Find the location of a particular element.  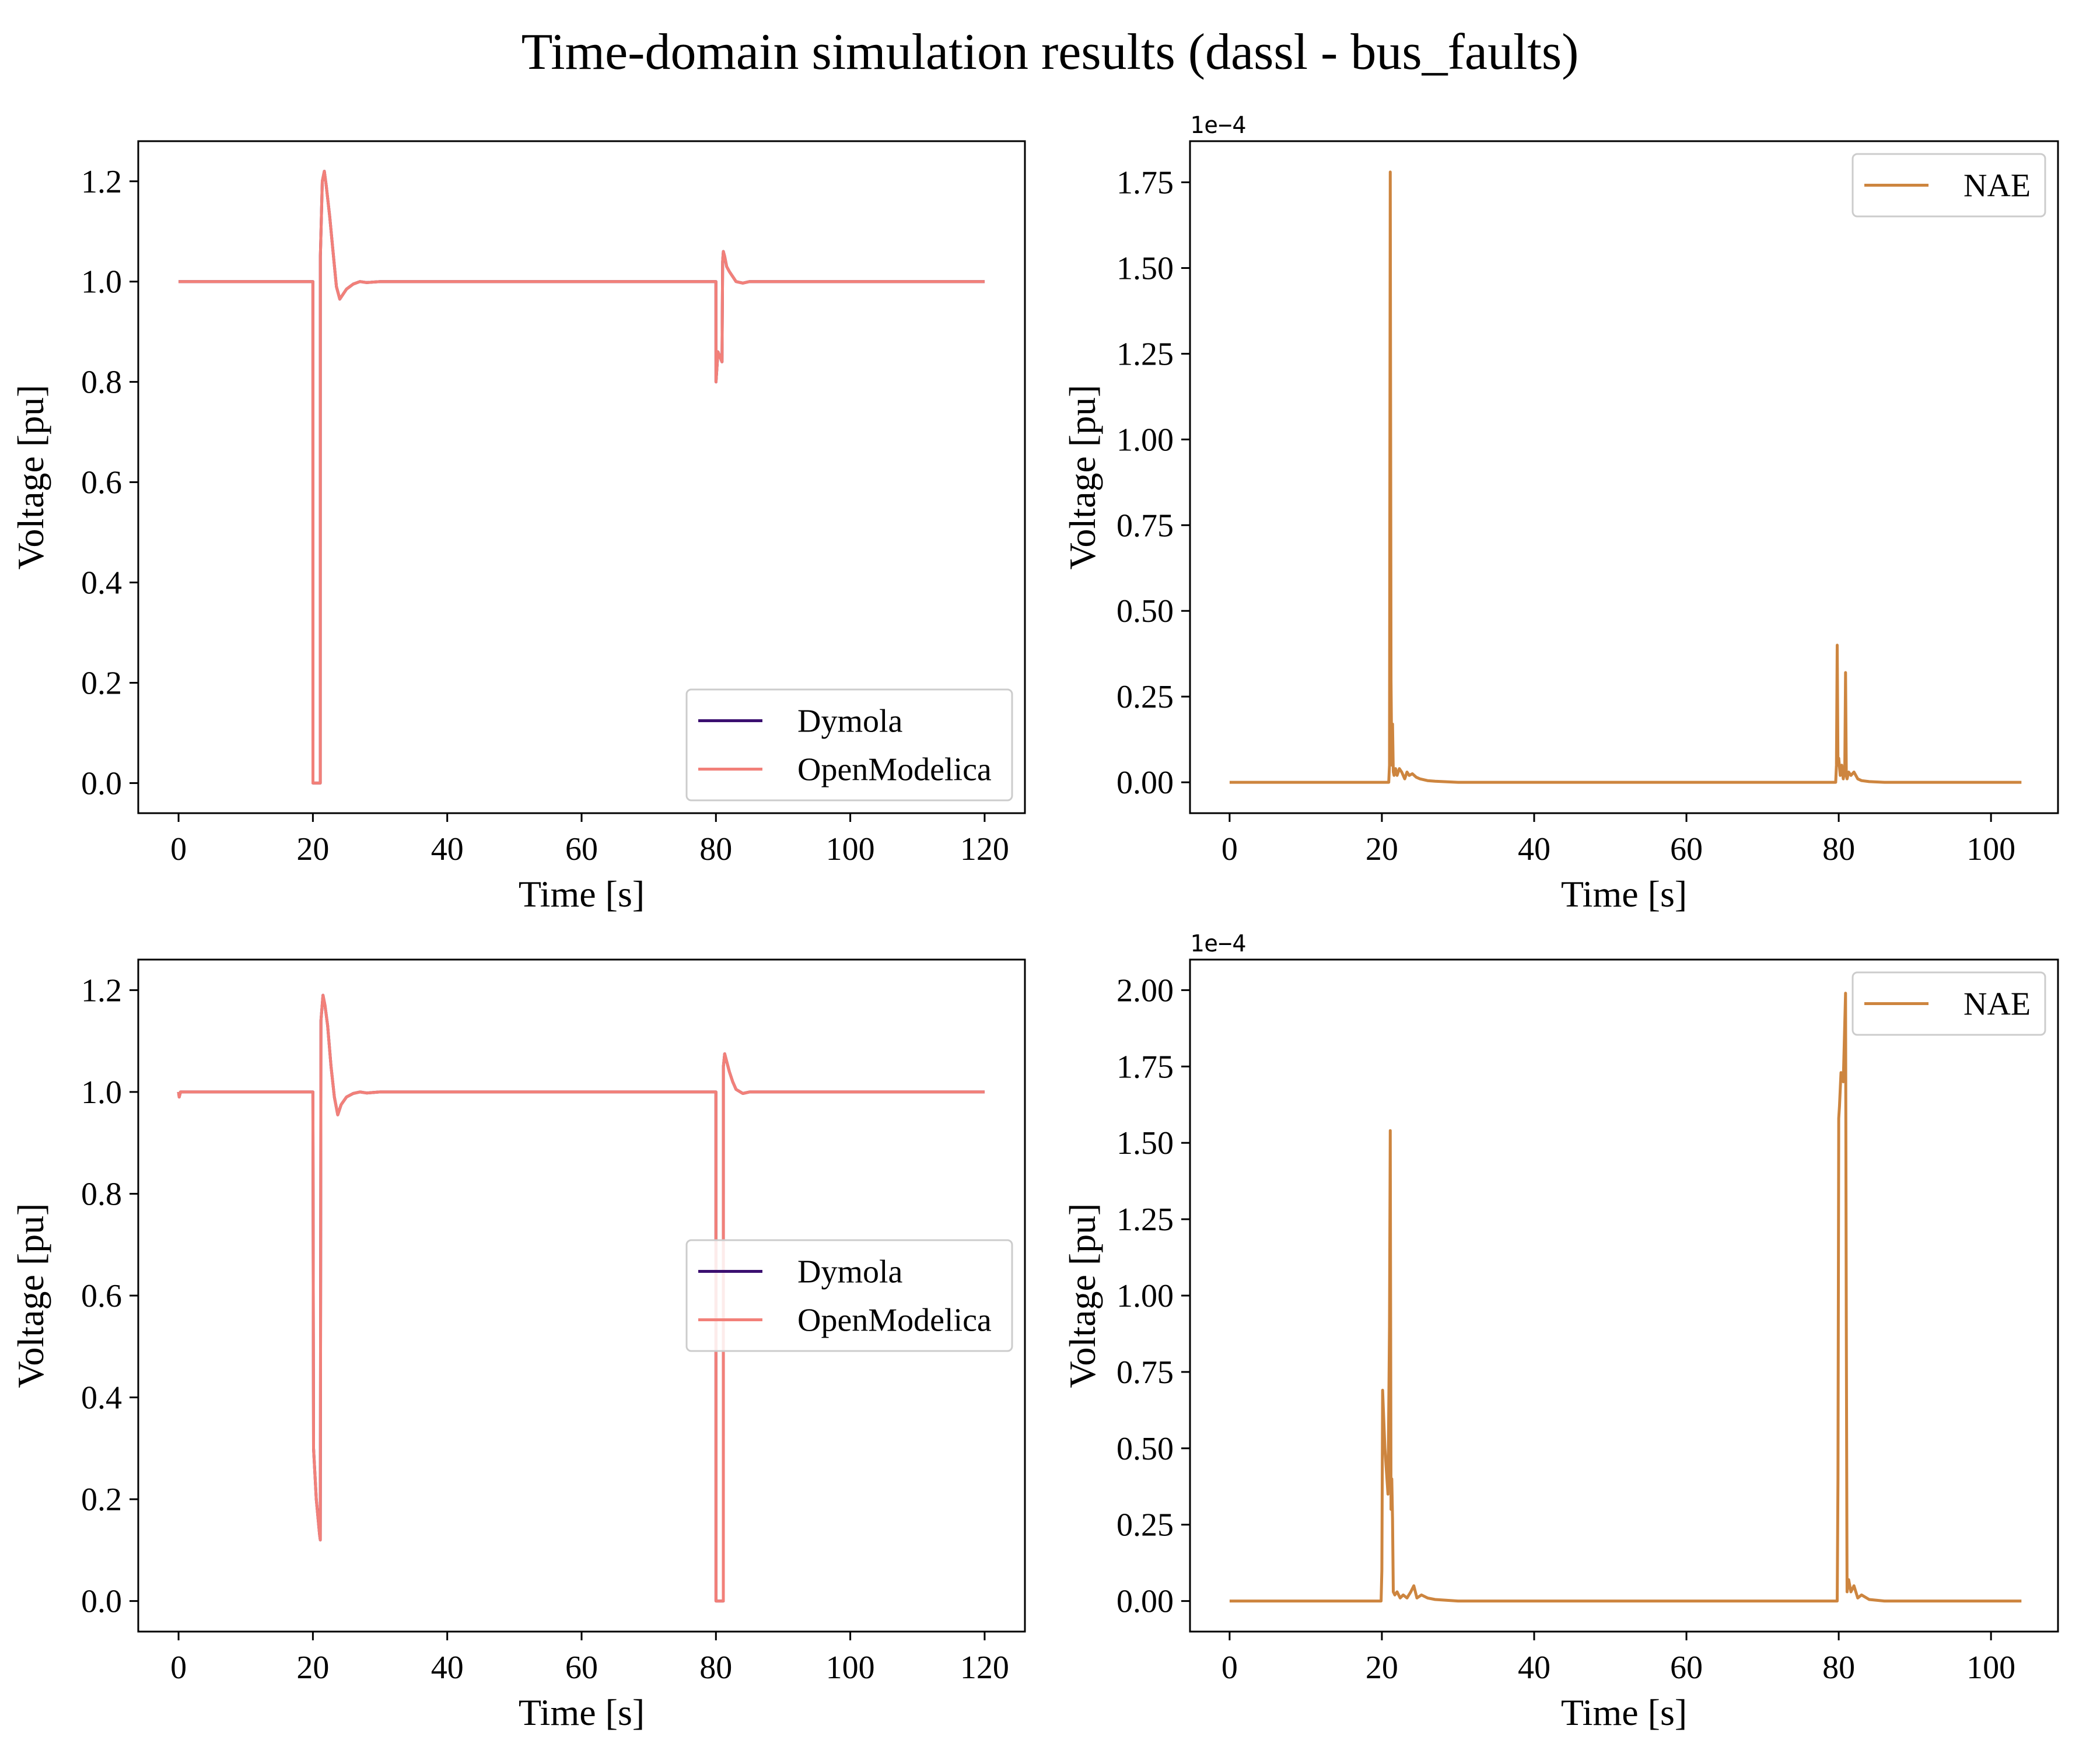

bottom-left-y-tick-label: 1.2 is located at coordinates (101, 991).